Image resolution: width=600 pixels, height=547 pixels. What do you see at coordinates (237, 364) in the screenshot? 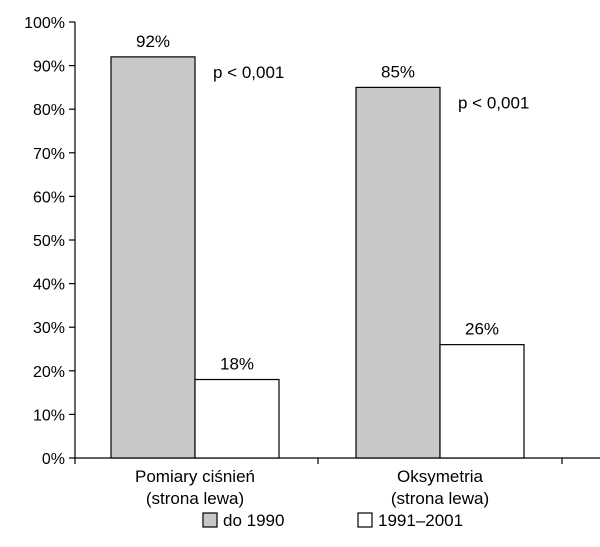
I see `data-label: 18%` at bounding box center [237, 364].